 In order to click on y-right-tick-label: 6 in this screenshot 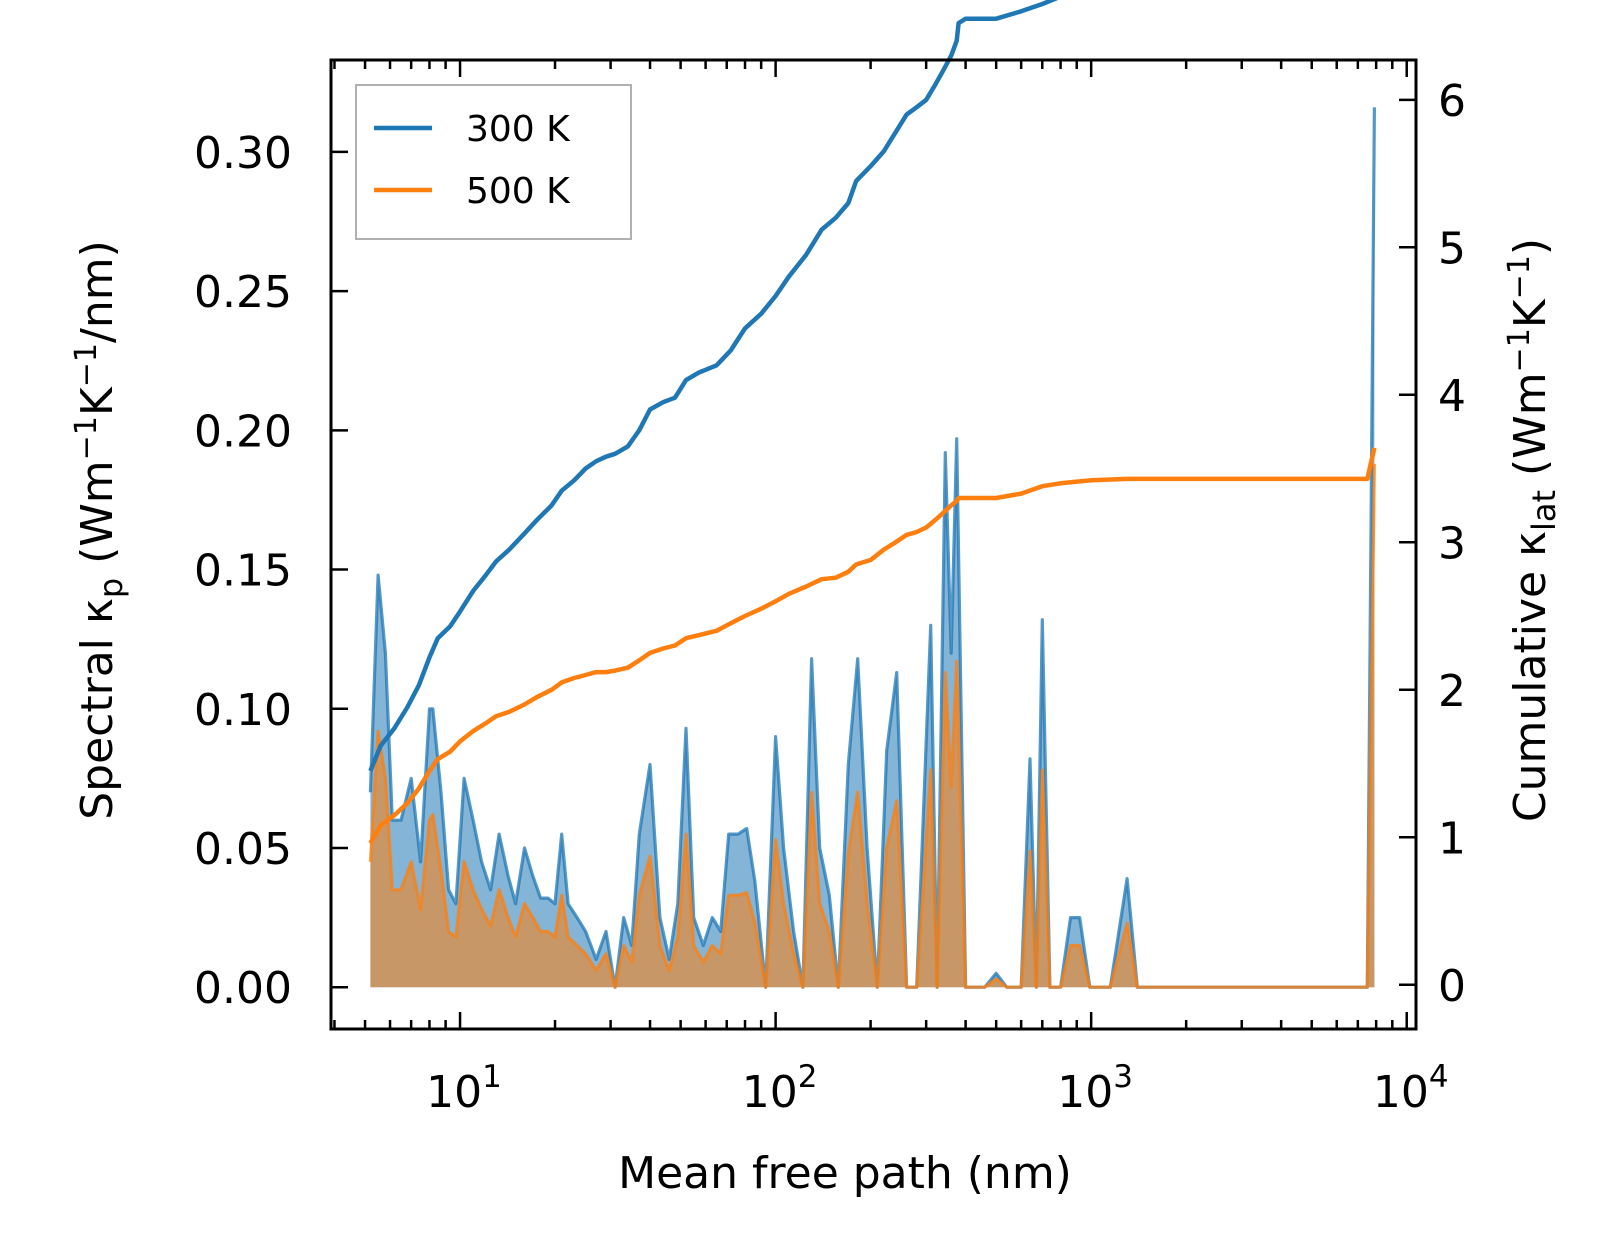, I will do `click(1452, 101)`.